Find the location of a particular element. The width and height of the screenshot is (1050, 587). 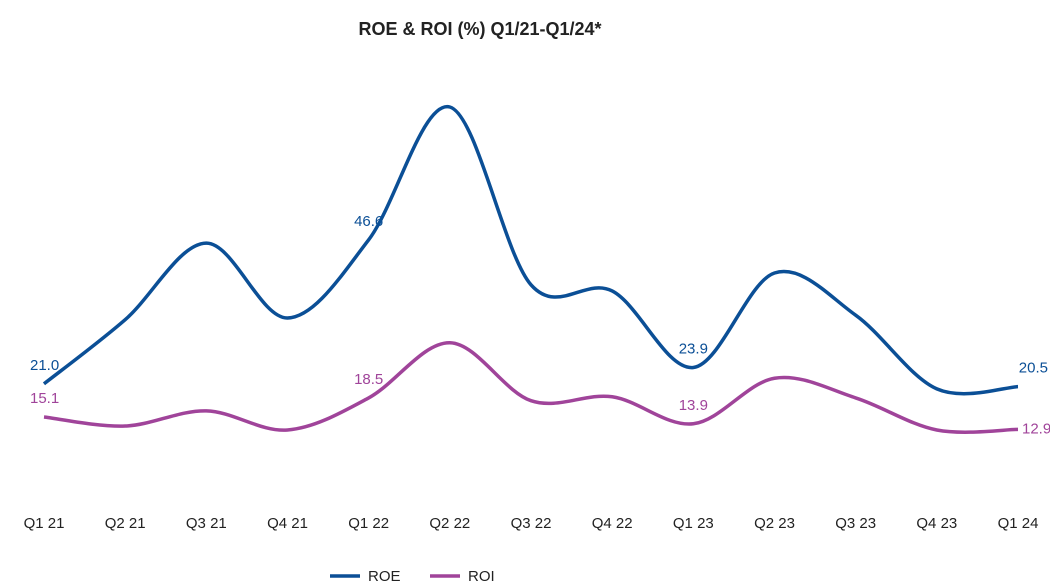

data-label: 12.9 is located at coordinates (1036, 428).